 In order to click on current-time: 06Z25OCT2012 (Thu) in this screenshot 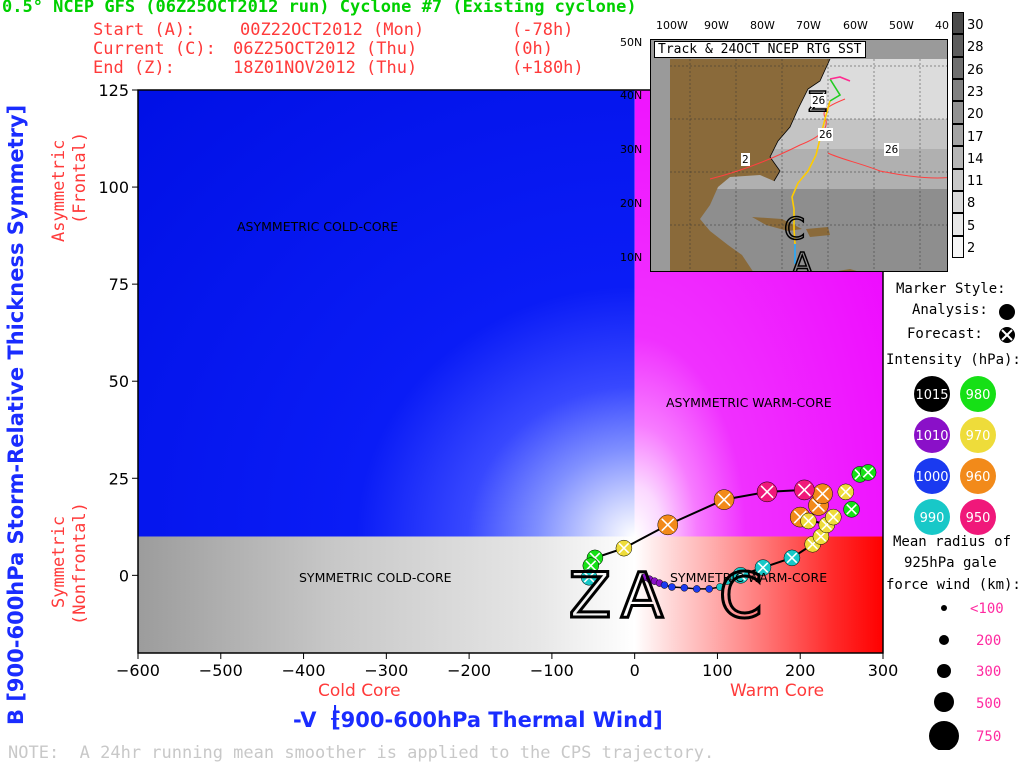, I will do `click(325, 49)`.